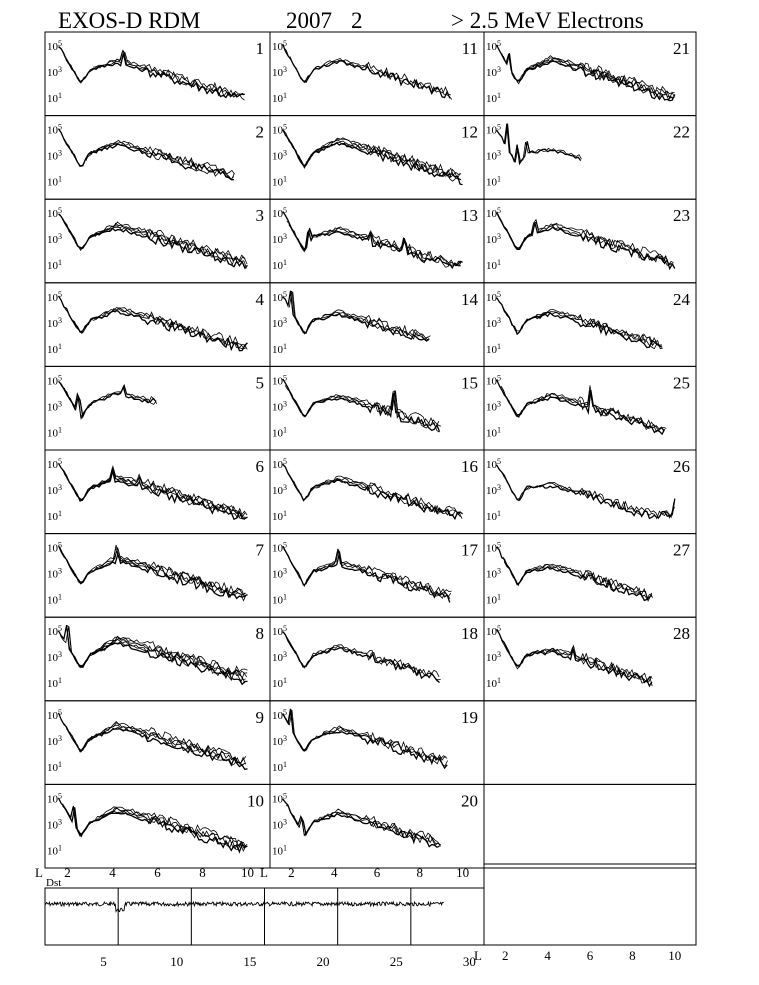  What do you see at coordinates (681, 633) in the screenshot?
I see `day-label: 28` at bounding box center [681, 633].